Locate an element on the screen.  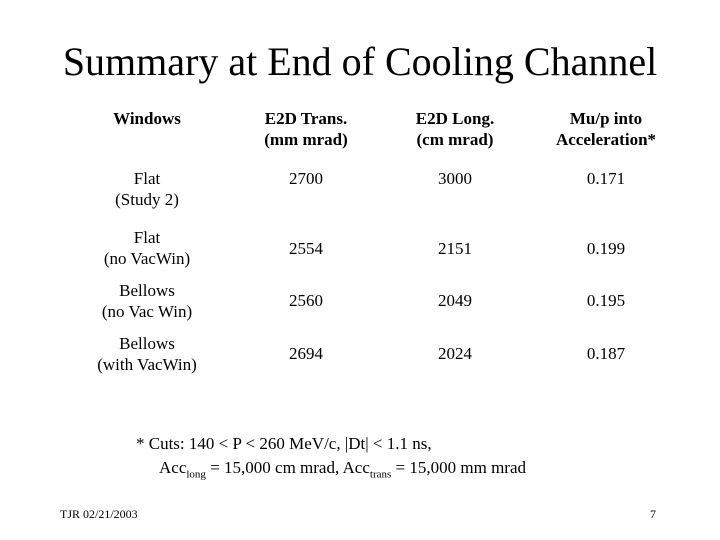
footer-author-date: TJR 02/21/2003 is located at coordinates (99, 514).